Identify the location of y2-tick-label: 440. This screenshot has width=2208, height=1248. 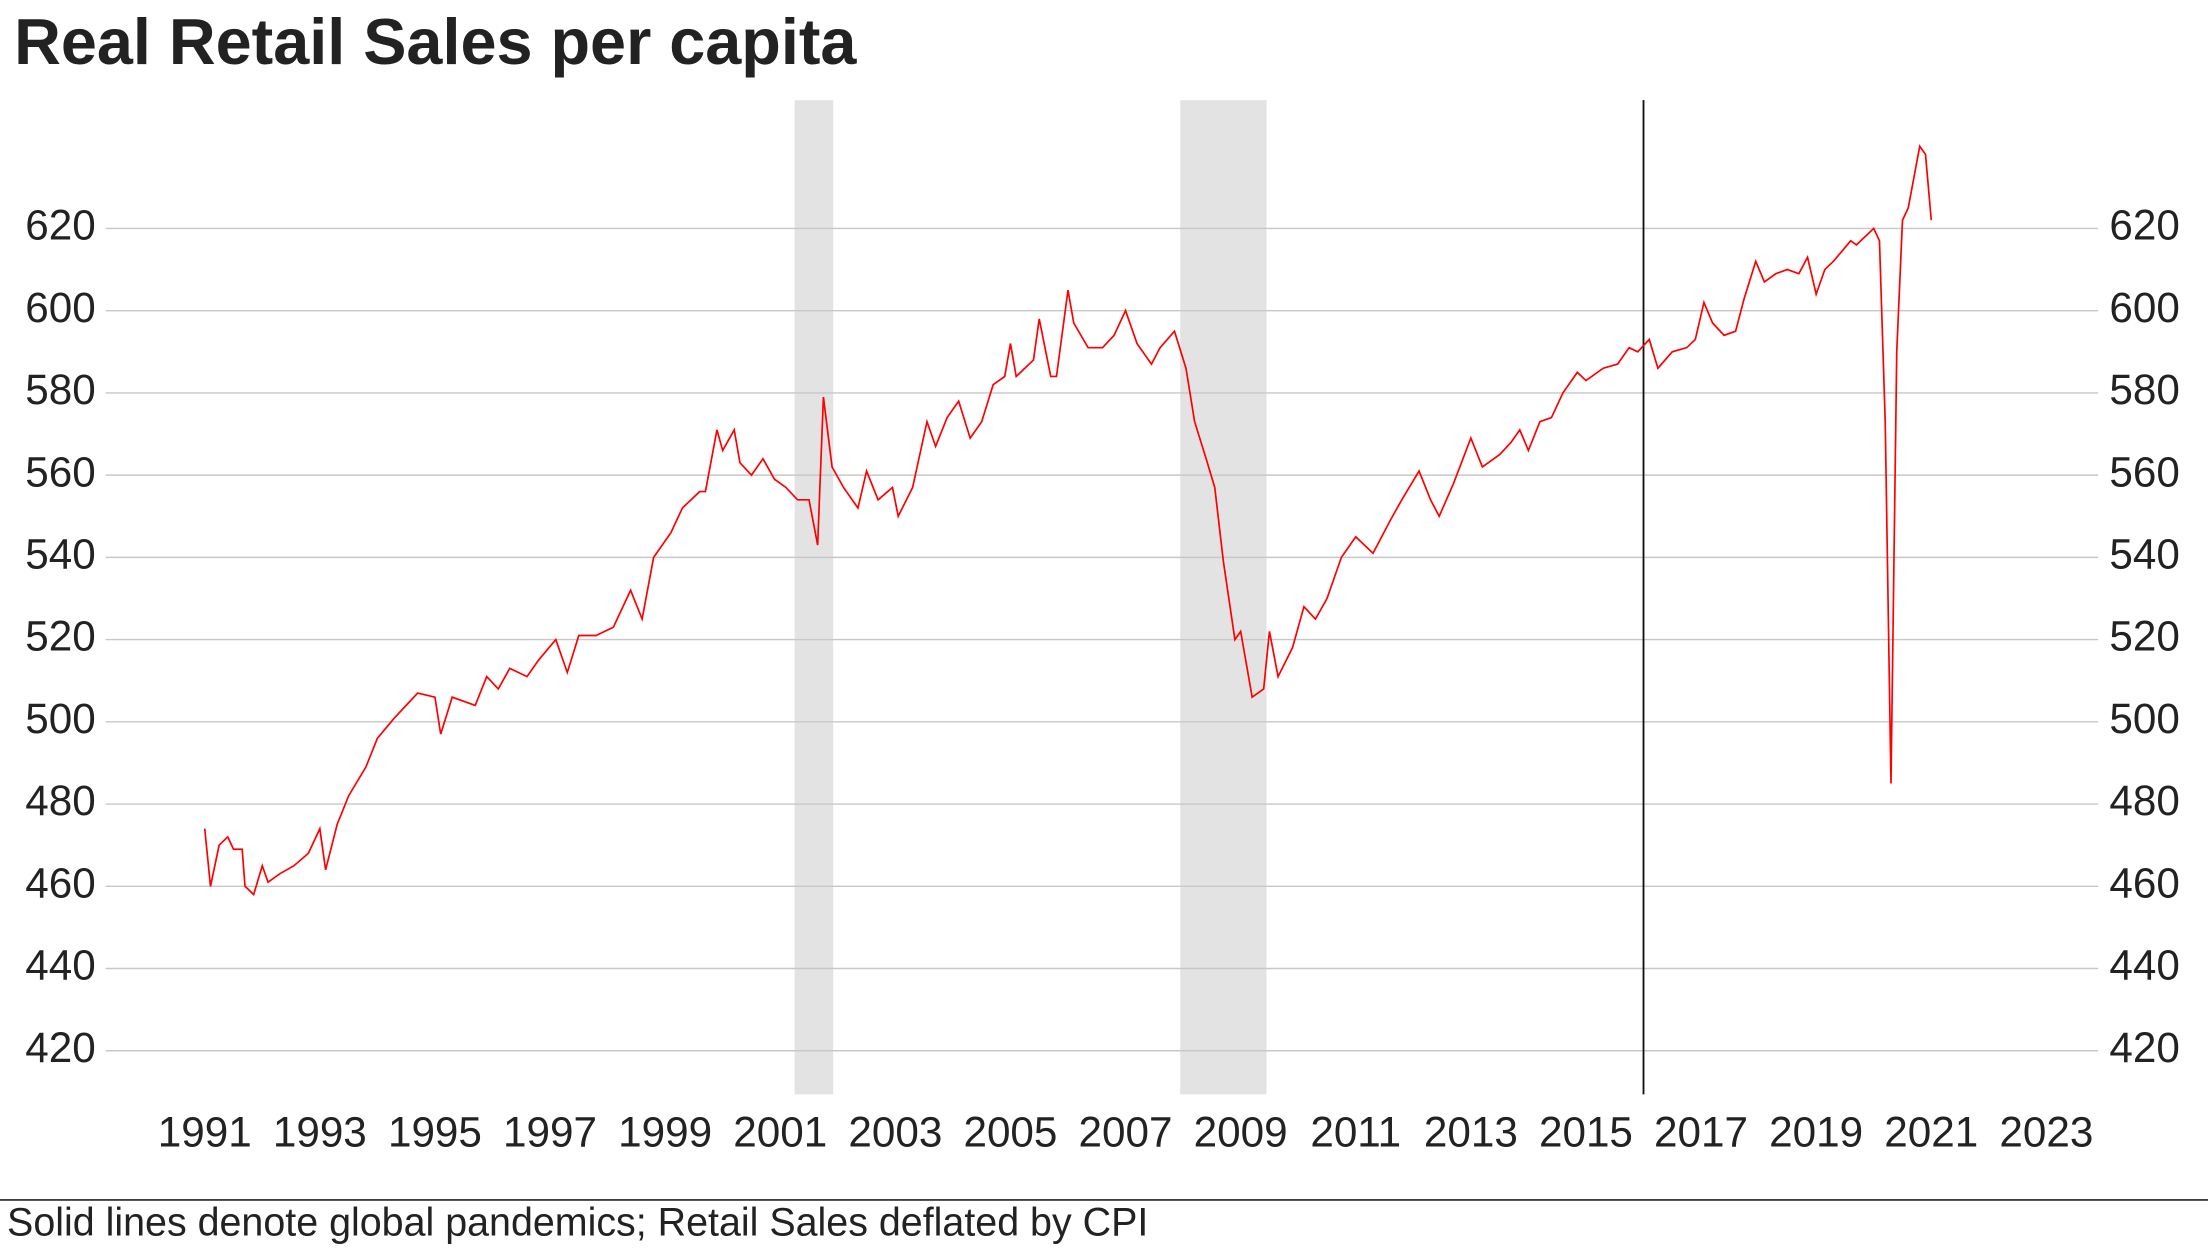
(2144, 965).